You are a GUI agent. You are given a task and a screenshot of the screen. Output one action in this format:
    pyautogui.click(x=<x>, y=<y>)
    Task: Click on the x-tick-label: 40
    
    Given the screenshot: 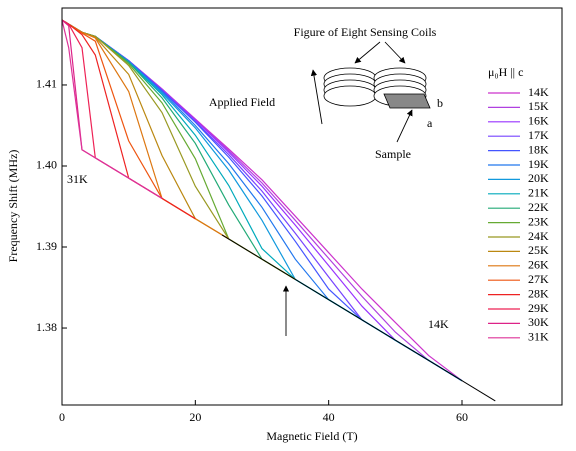 What is the action you would take?
    pyautogui.click(x=329, y=417)
    